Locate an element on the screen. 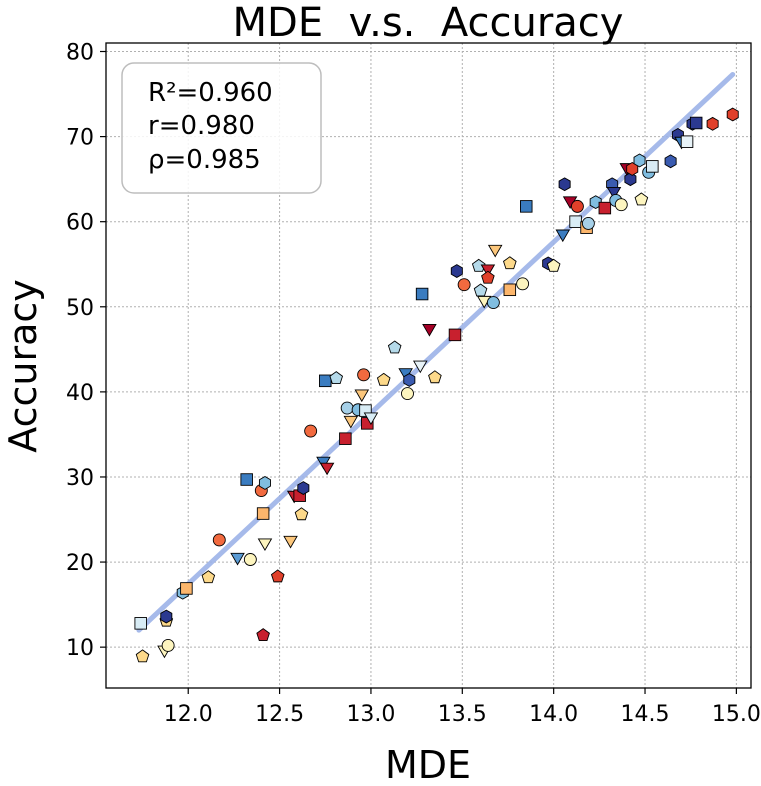  y-tick-label: 20 is located at coordinates (80, 563).